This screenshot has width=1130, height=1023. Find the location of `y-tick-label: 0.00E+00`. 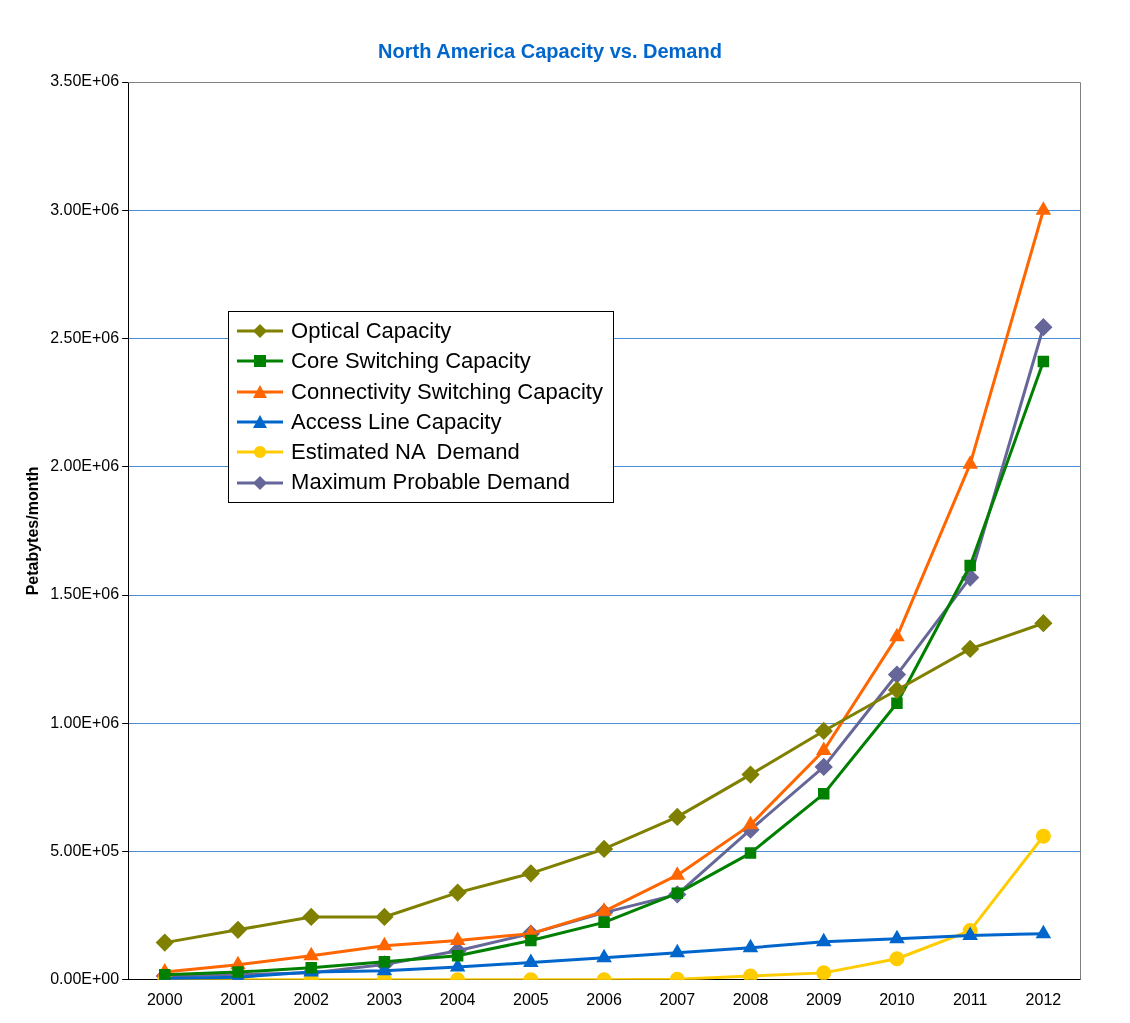

y-tick-label: 0.00E+00 is located at coordinates (85, 979).